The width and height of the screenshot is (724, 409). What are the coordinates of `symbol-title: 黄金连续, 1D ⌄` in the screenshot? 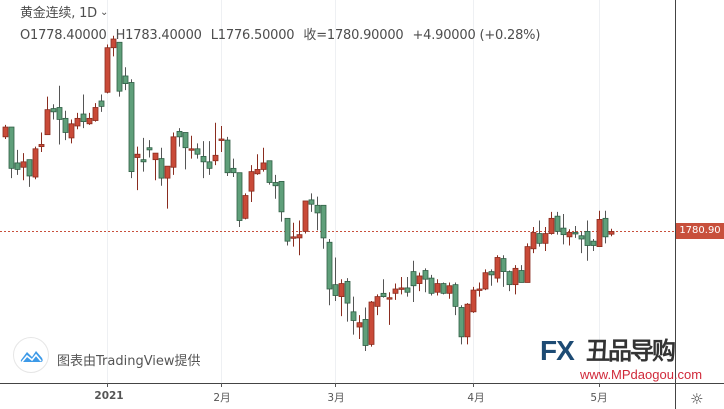 It's located at (64, 11).